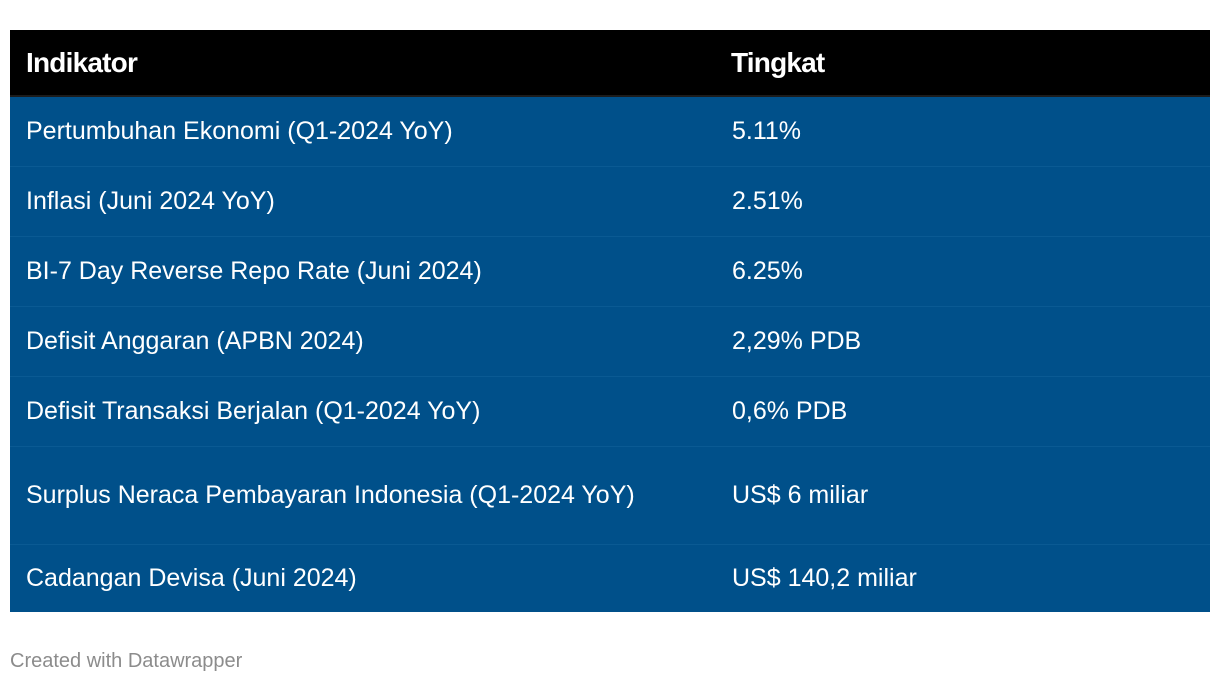 This screenshot has width=1220, height=686. What do you see at coordinates (82, 62) in the screenshot?
I see `column-header-indicator: Indikator` at bounding box center [82, 62].